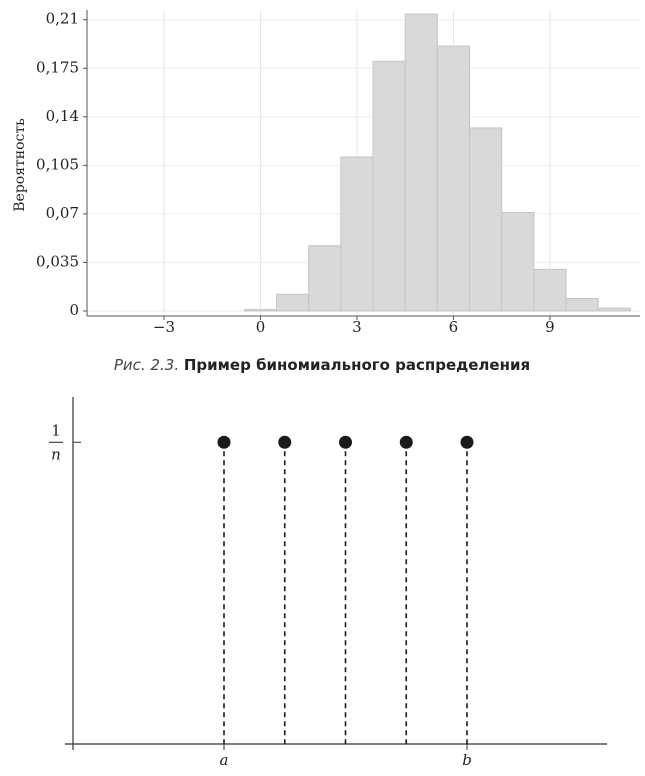 The image size is (645, 776). I want to click on y-tick-label: 0,175, so click(57, 67).